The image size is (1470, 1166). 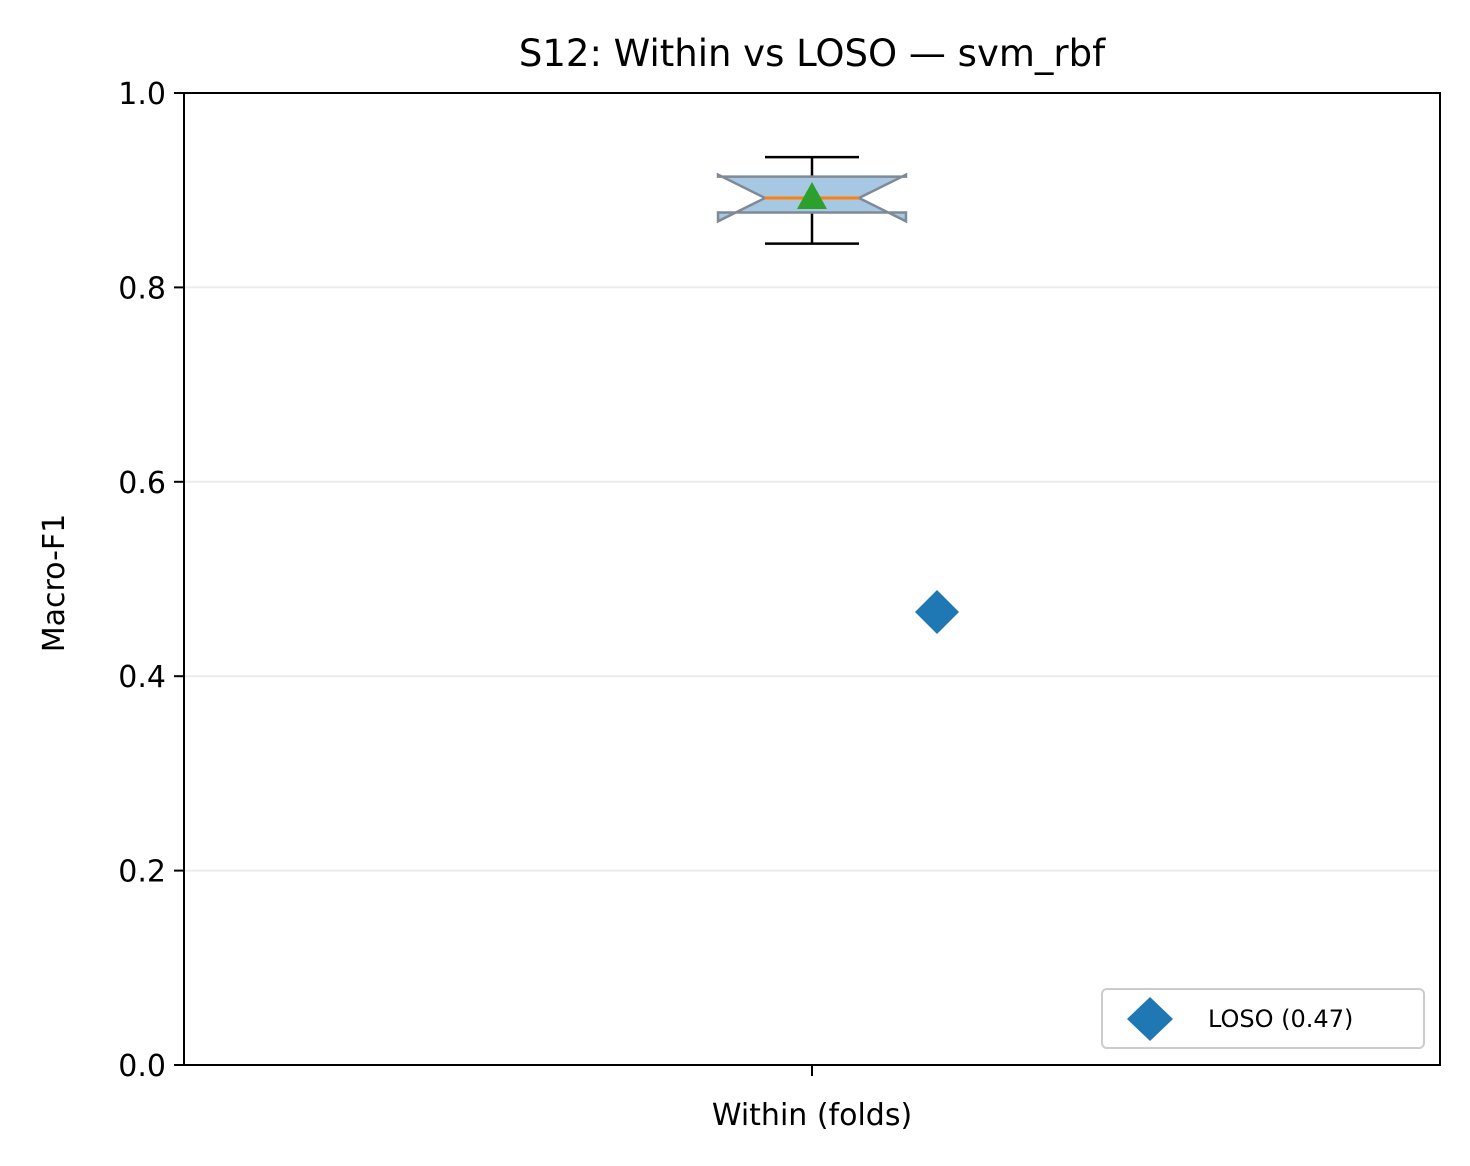 What do you see at coordinates (937, 612) in the screenshot?
I see `loso-diamond-marker` at bounding box center [937, 612].